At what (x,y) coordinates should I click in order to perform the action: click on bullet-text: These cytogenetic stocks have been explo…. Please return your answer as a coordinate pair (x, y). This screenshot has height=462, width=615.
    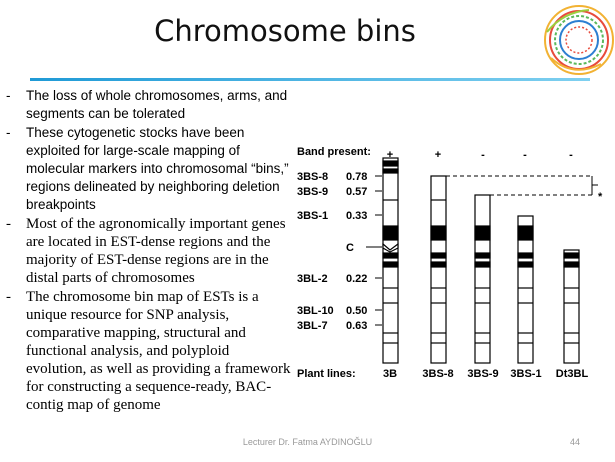
    Looking at the image, I should click on (157, 168).